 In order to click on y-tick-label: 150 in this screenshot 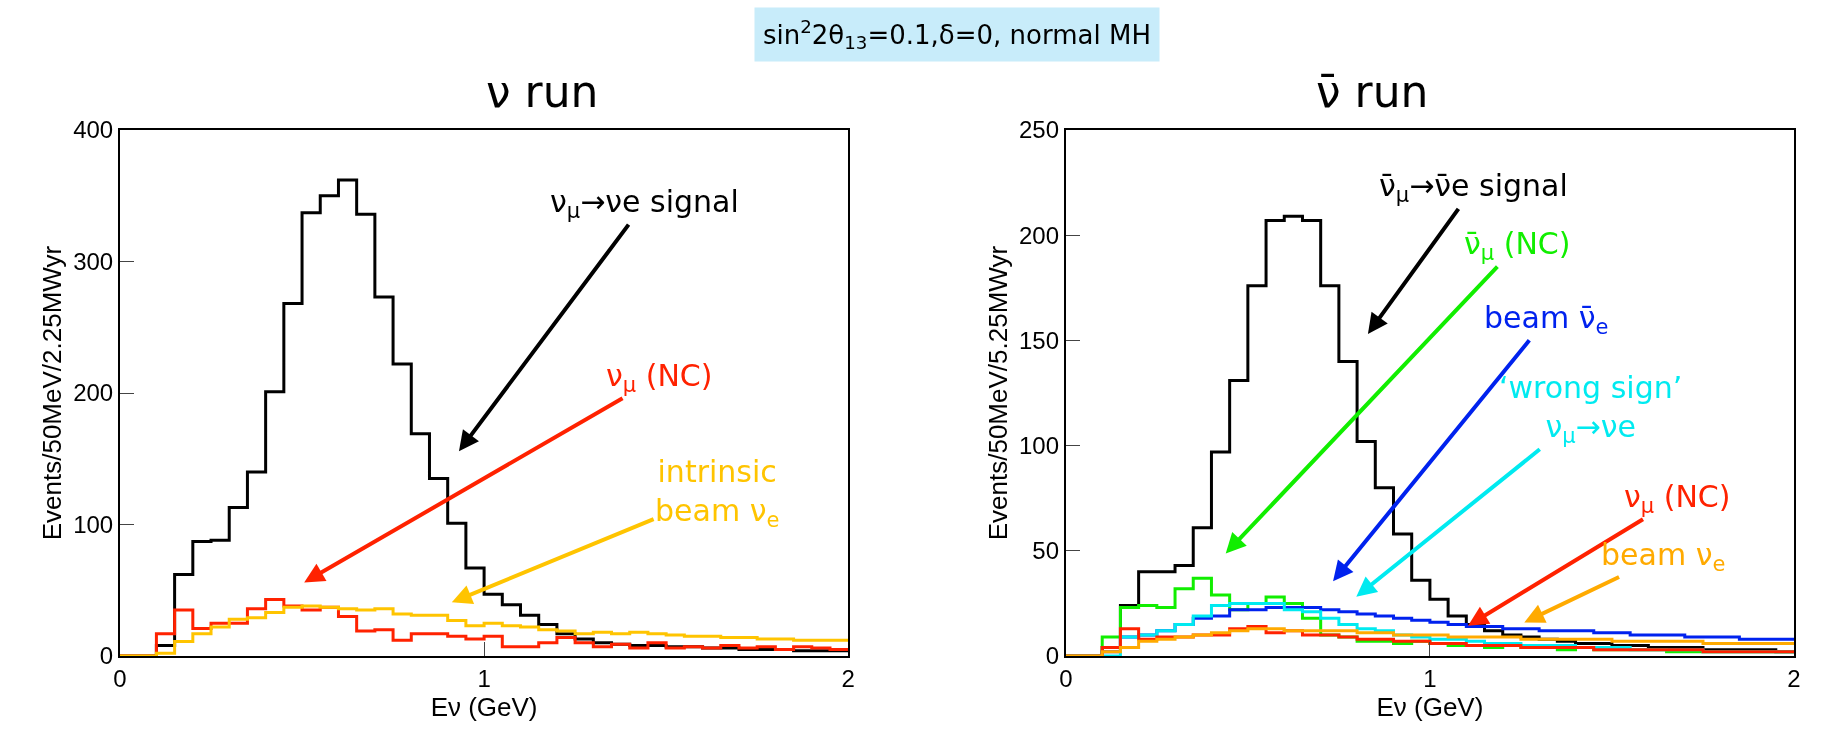, I will do `click(1039, 340)`.